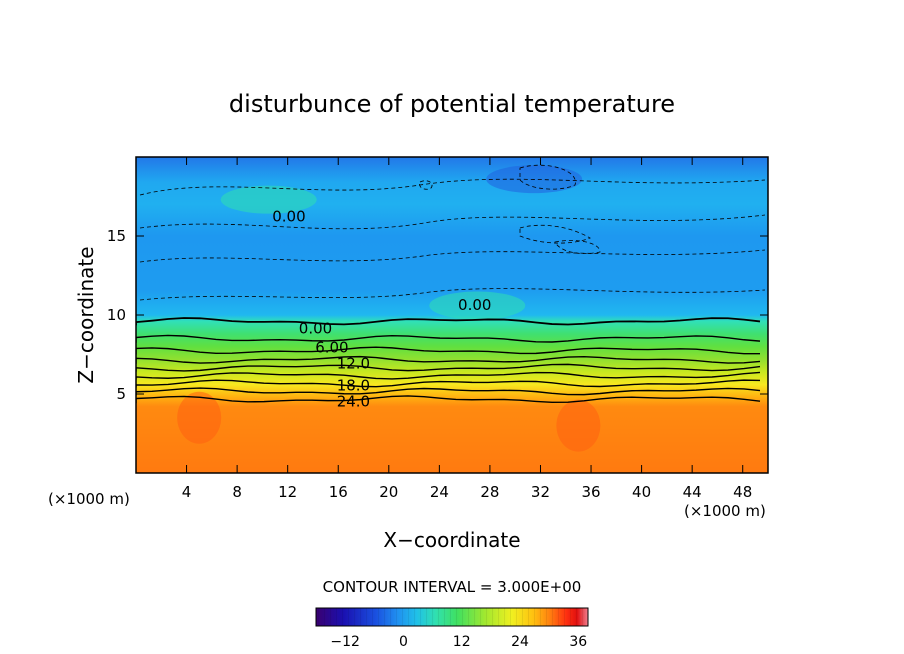 The height and width of the screenshot is (654, 904). What do you see at coordinates (725, 511) in the screenshot?
I see `x-unit-label-right: (×1000 m)` at bounding box center [725, 511].